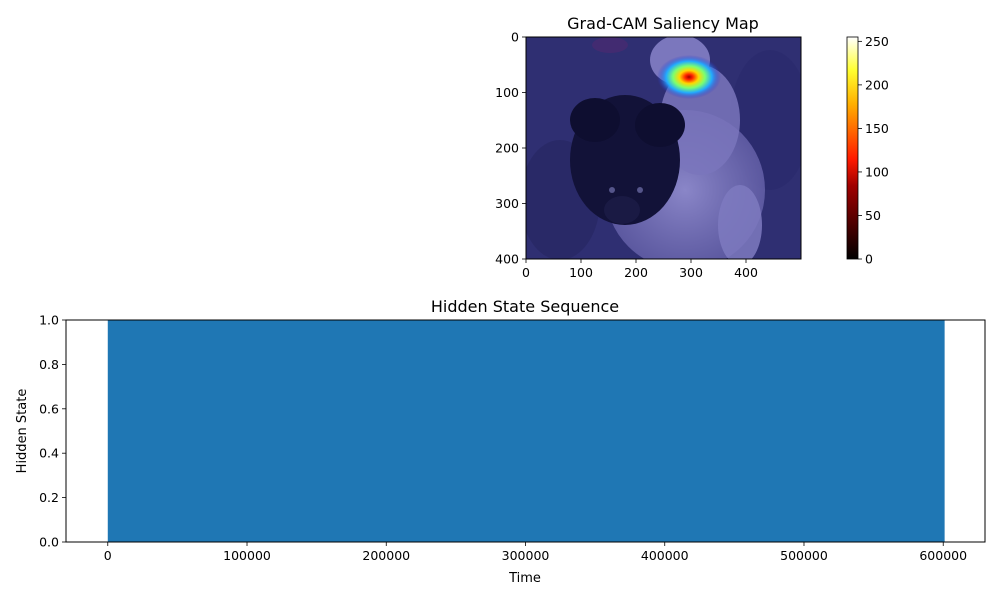 Image resolution: width=1000 pixels, height=600 pixels. Describe the element at coordinates (386, 555) in the screenshot. I see `hidden-state-x-tick-label: 200000` at that location.